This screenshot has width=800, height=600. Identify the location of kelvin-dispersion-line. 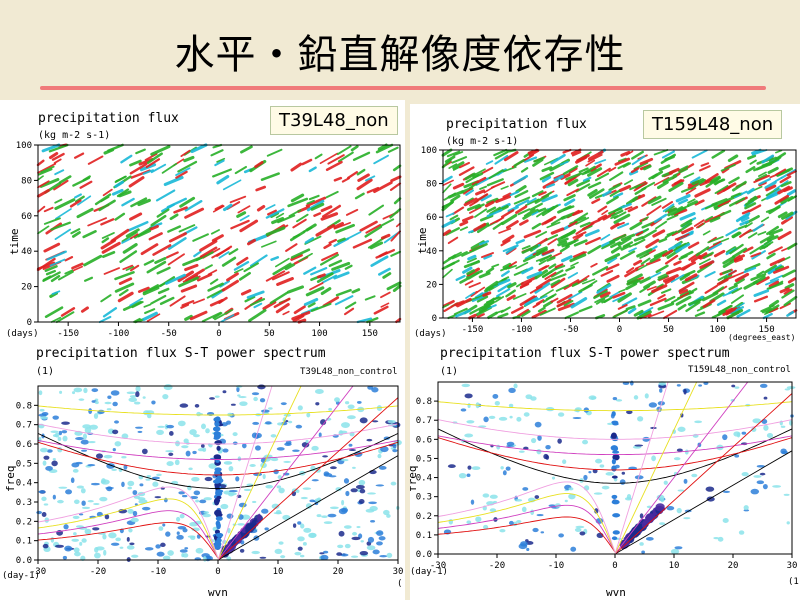
(703, 473).